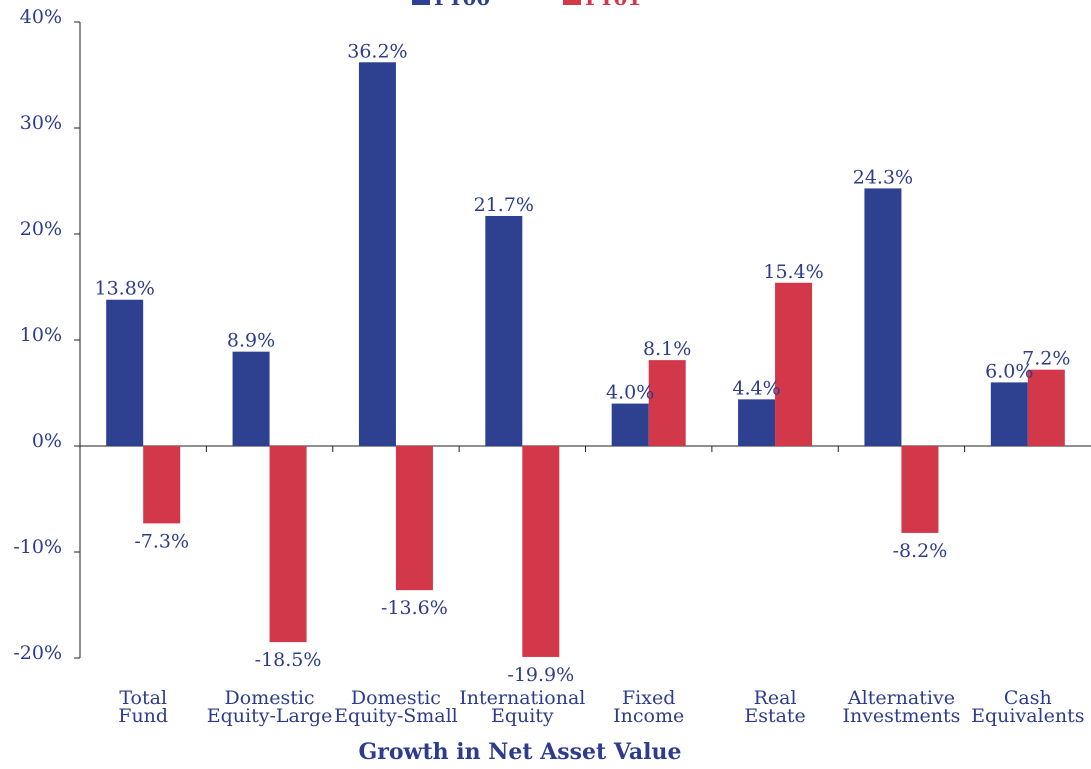  What do you see at coordinates (421, 2) in the screenshot?
I see `legend-swatch-fy00` at bounding box center [421, 2].